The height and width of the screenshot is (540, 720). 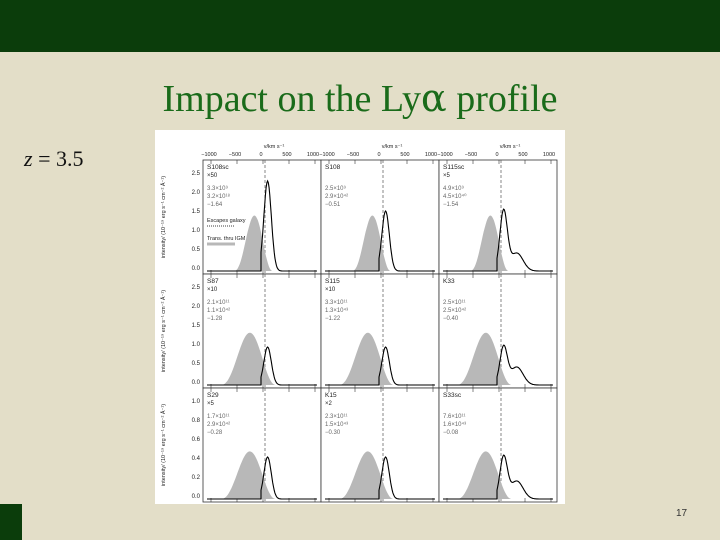 What do you see at coordinates (336, 303) in the screenshot?
I see `panel-parameter: 3.3×10¹¹` at bounding box center [336, 303].